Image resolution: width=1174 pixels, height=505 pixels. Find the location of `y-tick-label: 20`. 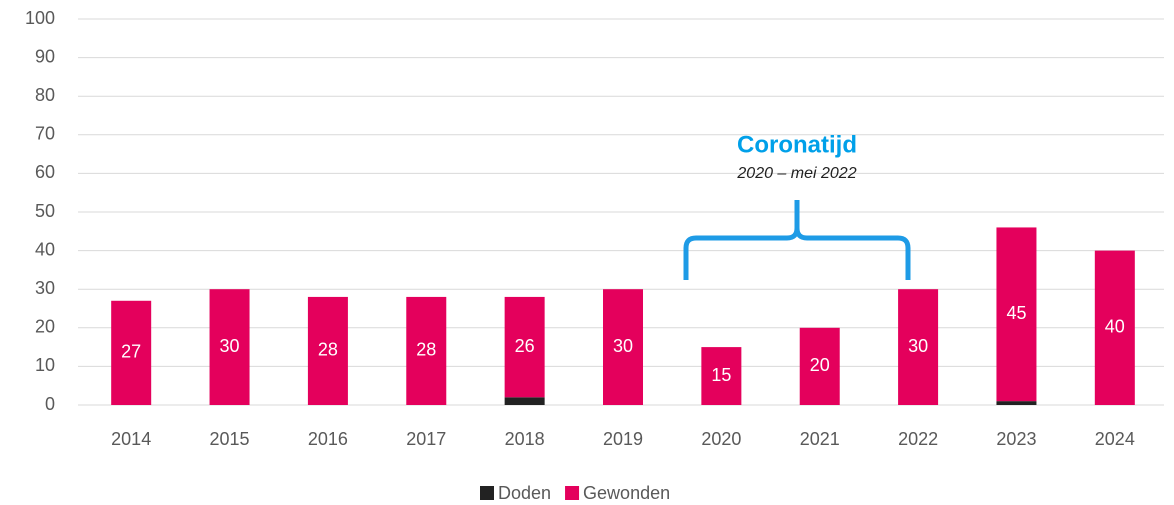

y-tick-label: 20 is located at coordinates (45, 327).